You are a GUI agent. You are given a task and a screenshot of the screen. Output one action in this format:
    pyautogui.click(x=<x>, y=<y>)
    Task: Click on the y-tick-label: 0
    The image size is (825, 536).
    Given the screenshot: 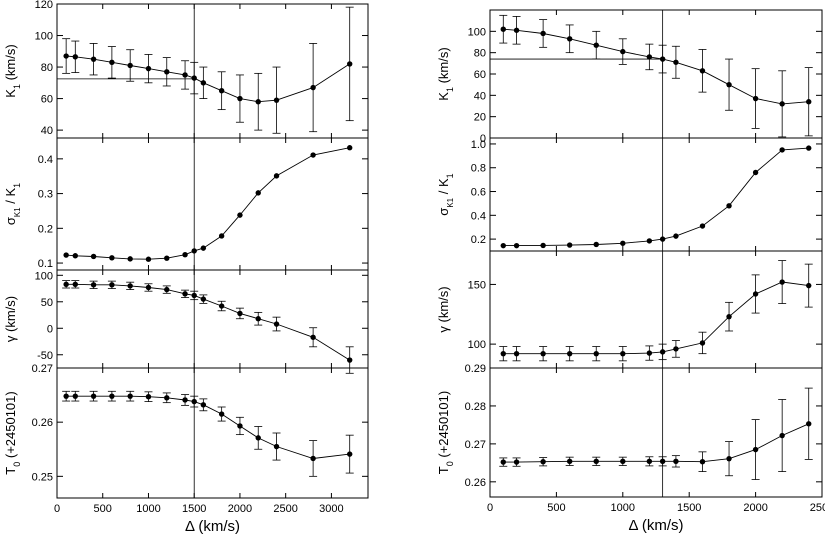 What is the action you would take?
    pyautogui.click(x=50, y=329)
    